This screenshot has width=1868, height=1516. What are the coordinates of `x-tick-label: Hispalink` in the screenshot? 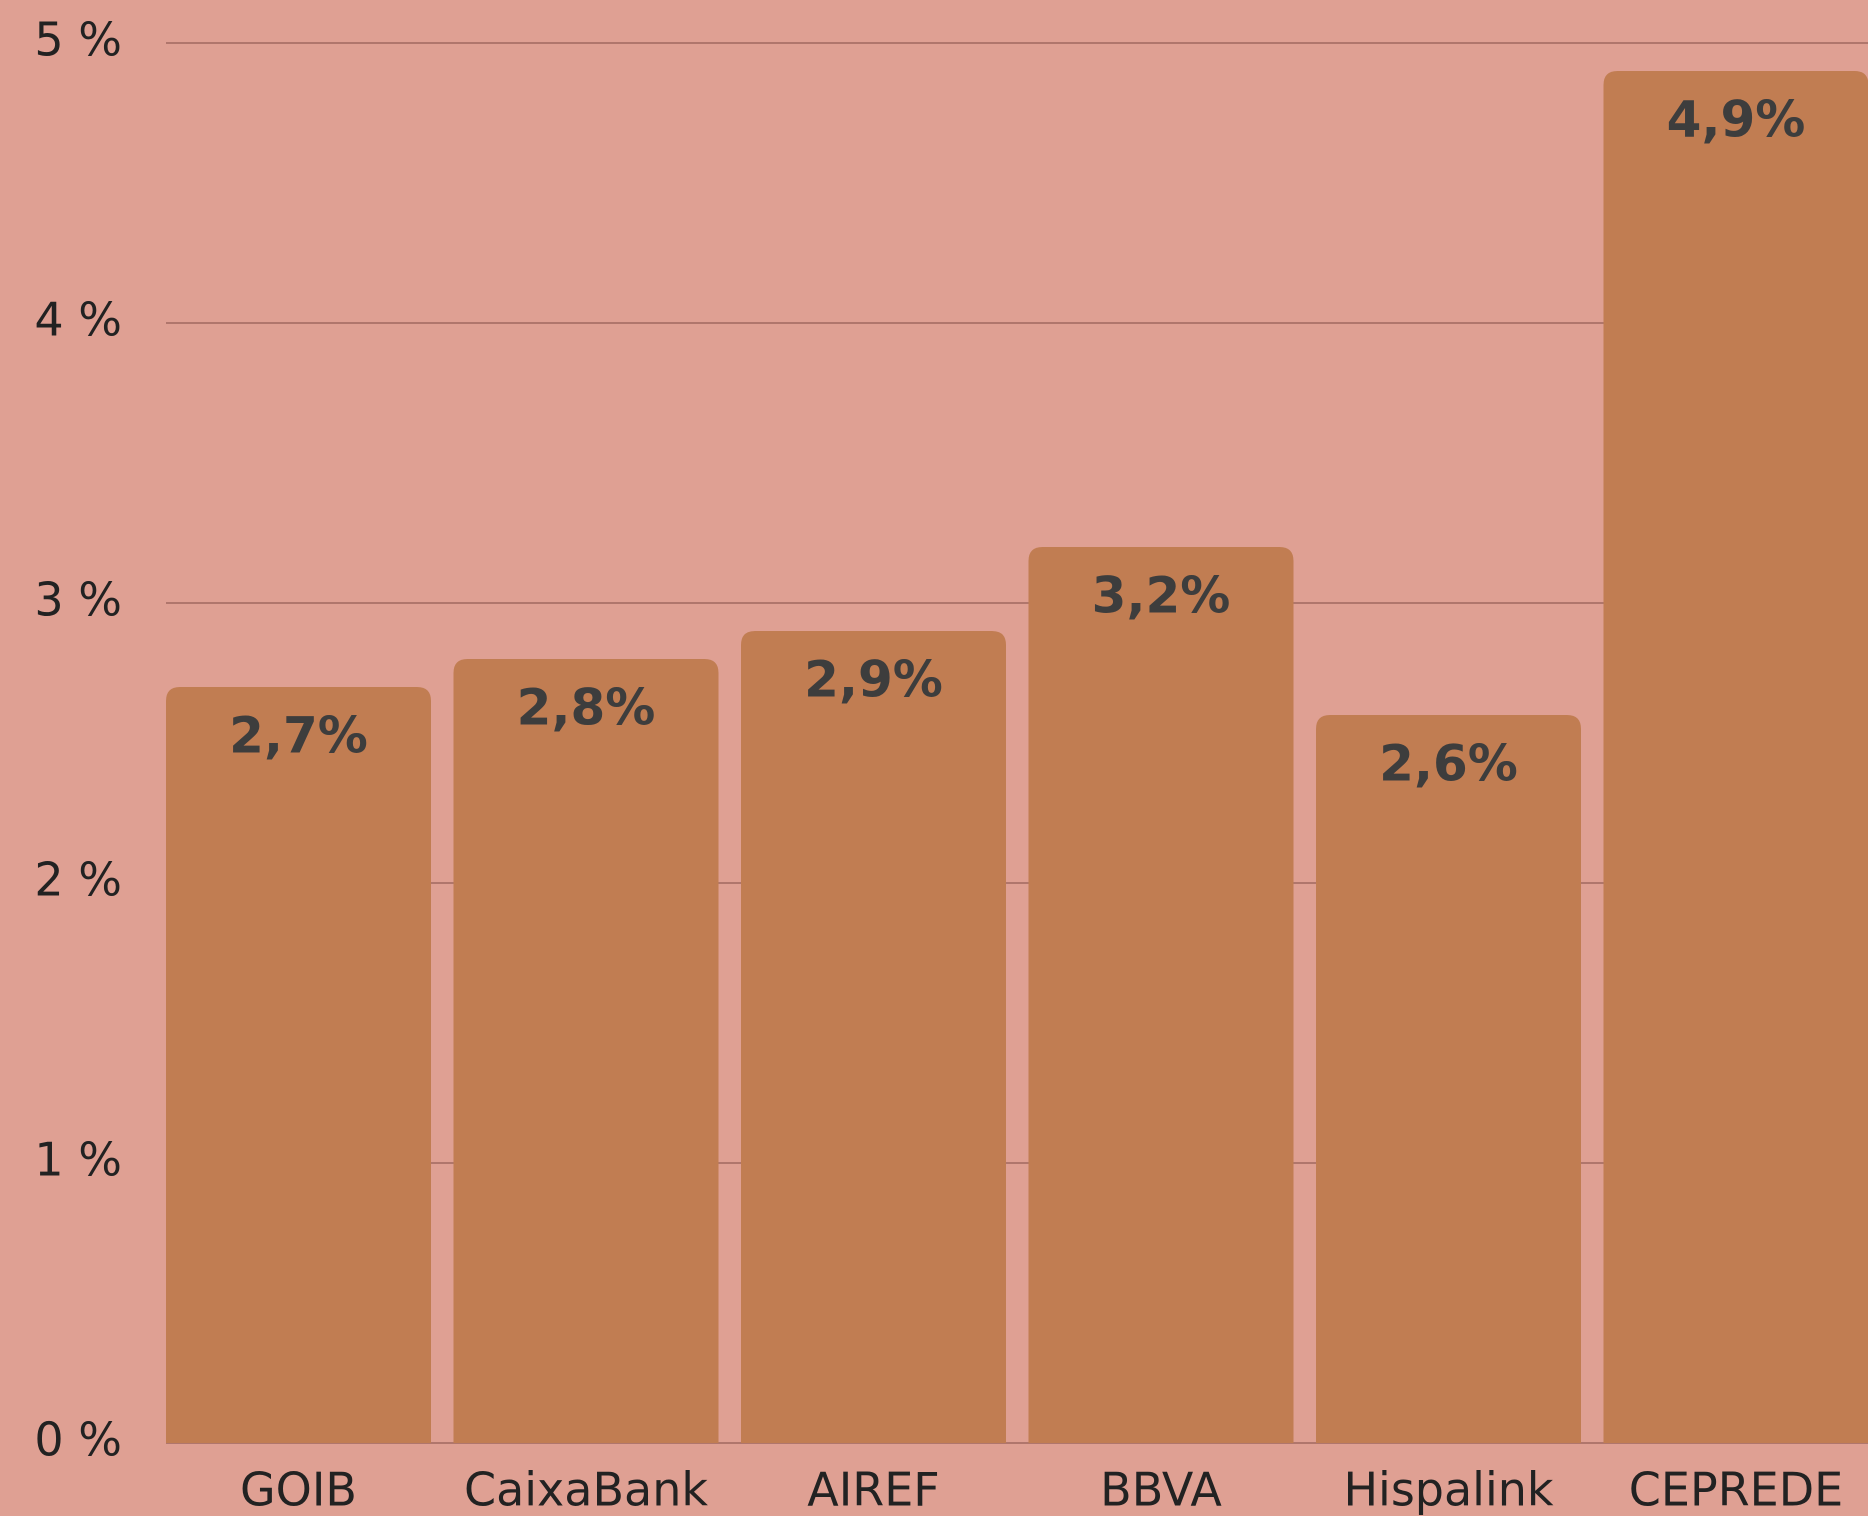 It's located at (1448, 1489).